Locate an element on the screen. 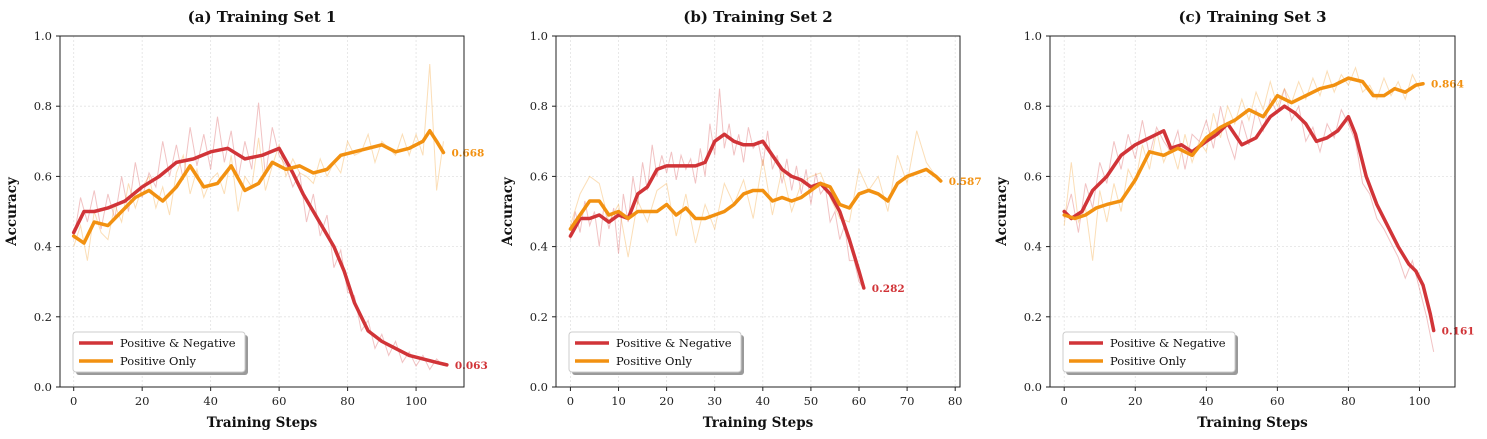 This screenshot has height=439, width=1487. chart-1-series is located at coordinates (755, 189).